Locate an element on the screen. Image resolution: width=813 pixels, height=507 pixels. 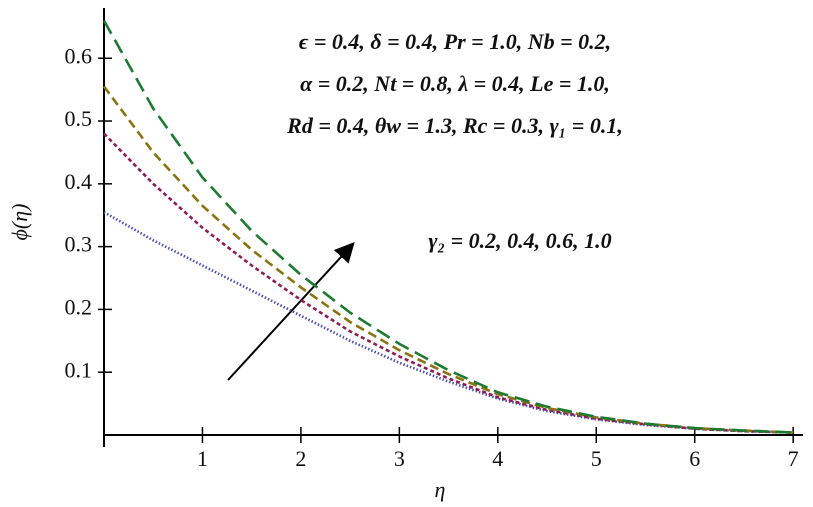
y-axis-label: ϕ(η) is located at coordinates (19, 222).